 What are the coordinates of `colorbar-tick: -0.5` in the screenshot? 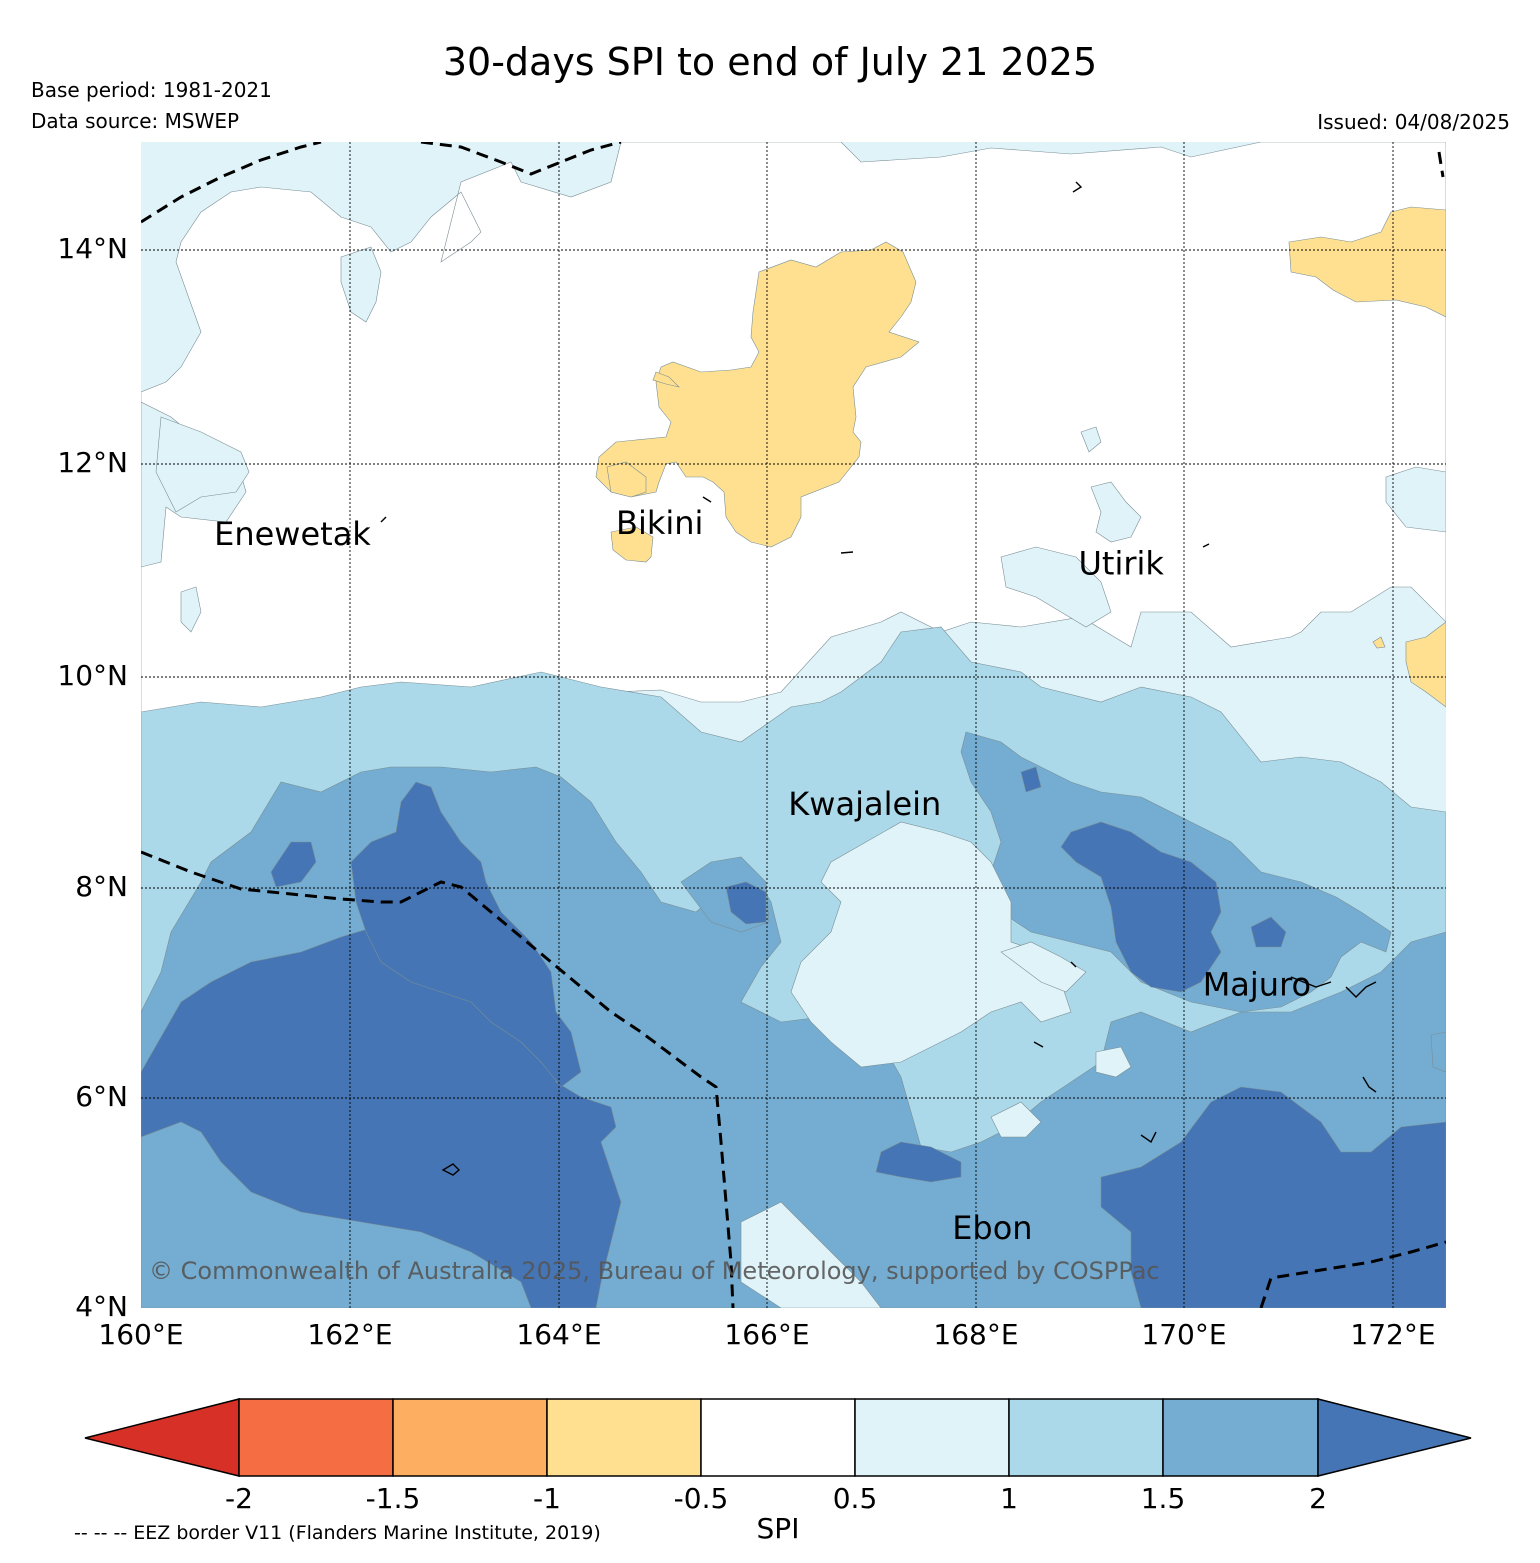 It's located at (701, 1498).